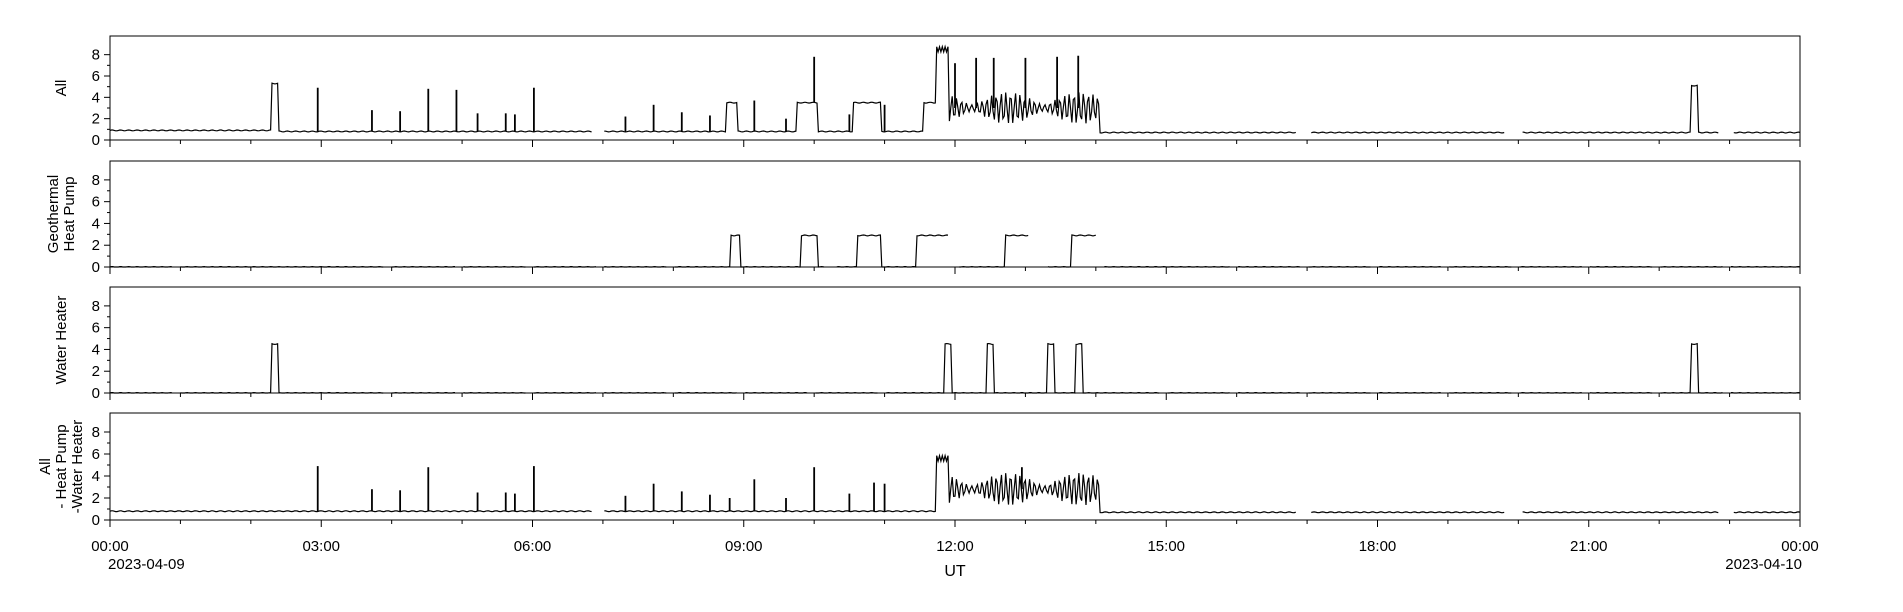 The image size is (1903, 612). Describe the element at coordinates (1166, 546) in the screenshot. I see `x-tick-label: 15:00` at that location.